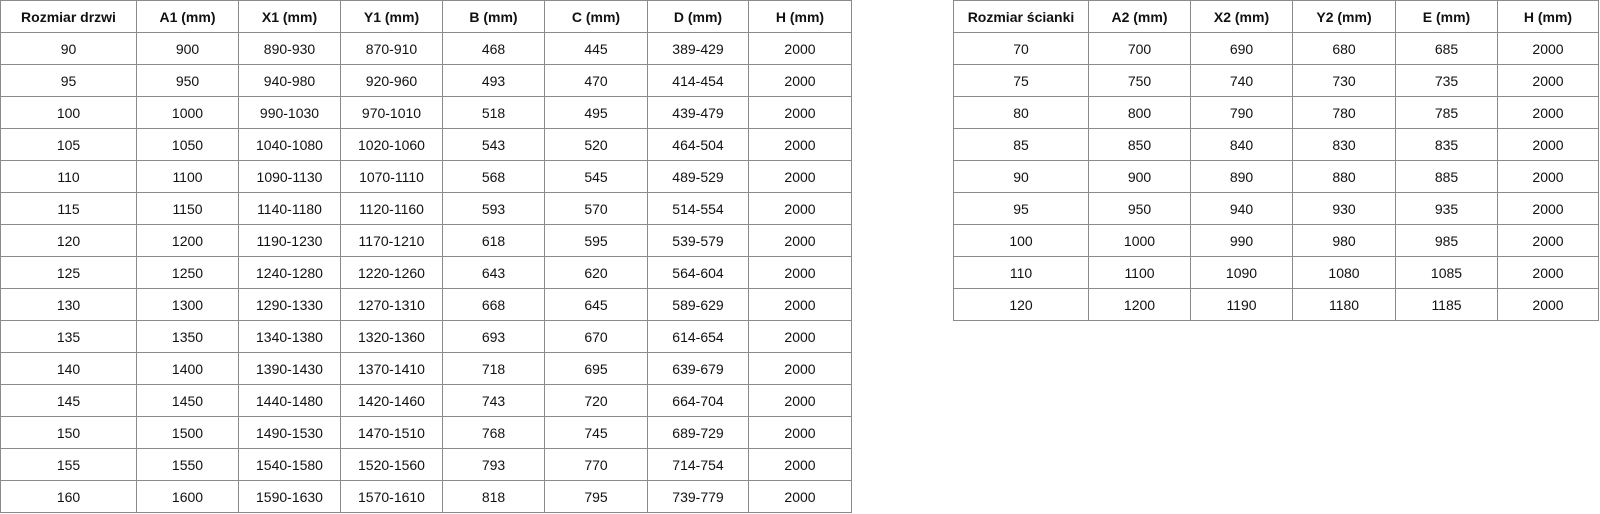 This screenshot has width=1600, height=514. What do you see at coordinates (596, 176) in the screenshot?
I see `table-cell: 545` at bounding box center [596, 176].